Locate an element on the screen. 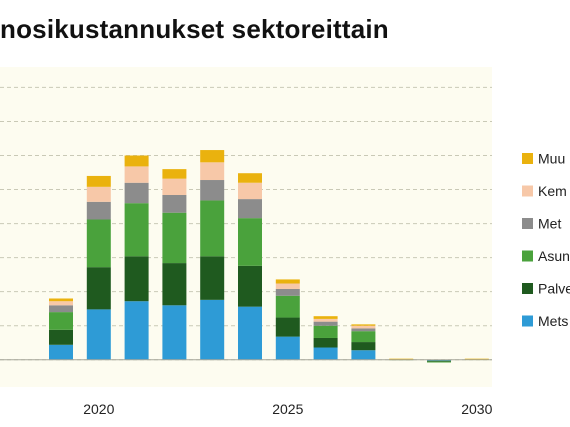  chart-title: nosikustannukset sektoreittain is located at coordinates (194, 29).